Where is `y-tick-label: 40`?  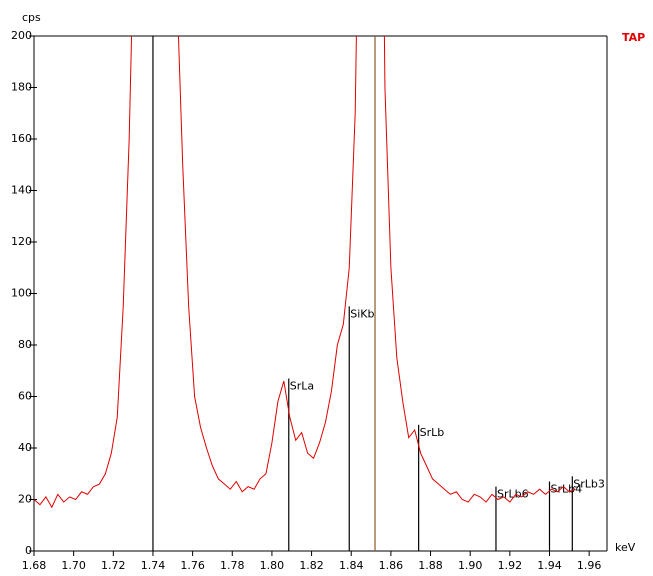
y-tick-label: 40 is located at coordinates (25, 447).